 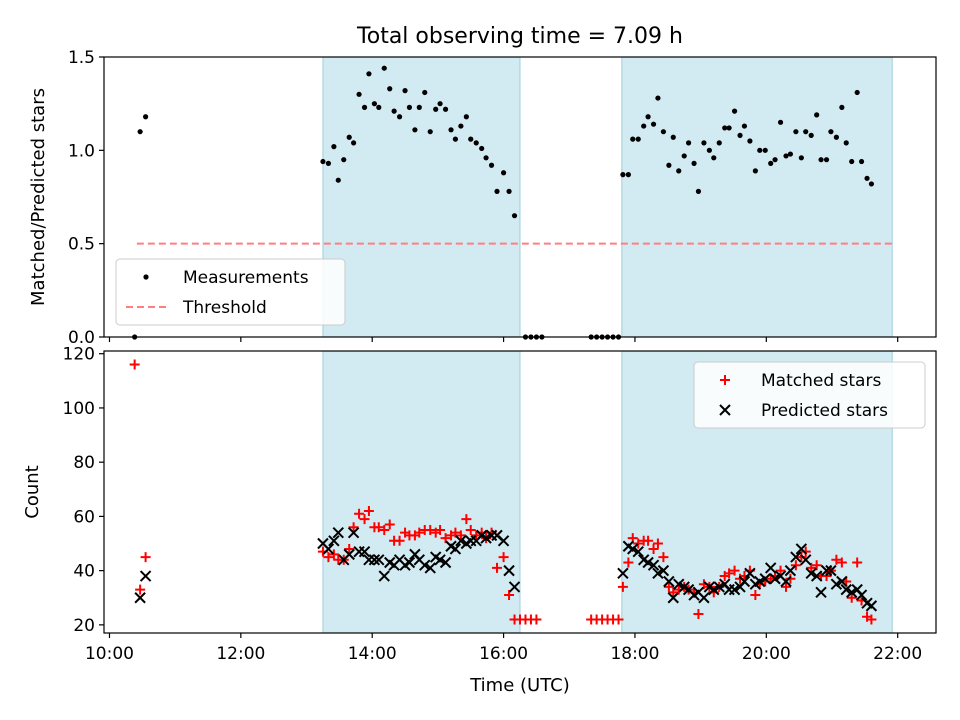 What do you see at coordinates (503, 654) in the screenshot?
I see `x-tick-label: 16:00` at bounding box center [503, 654].